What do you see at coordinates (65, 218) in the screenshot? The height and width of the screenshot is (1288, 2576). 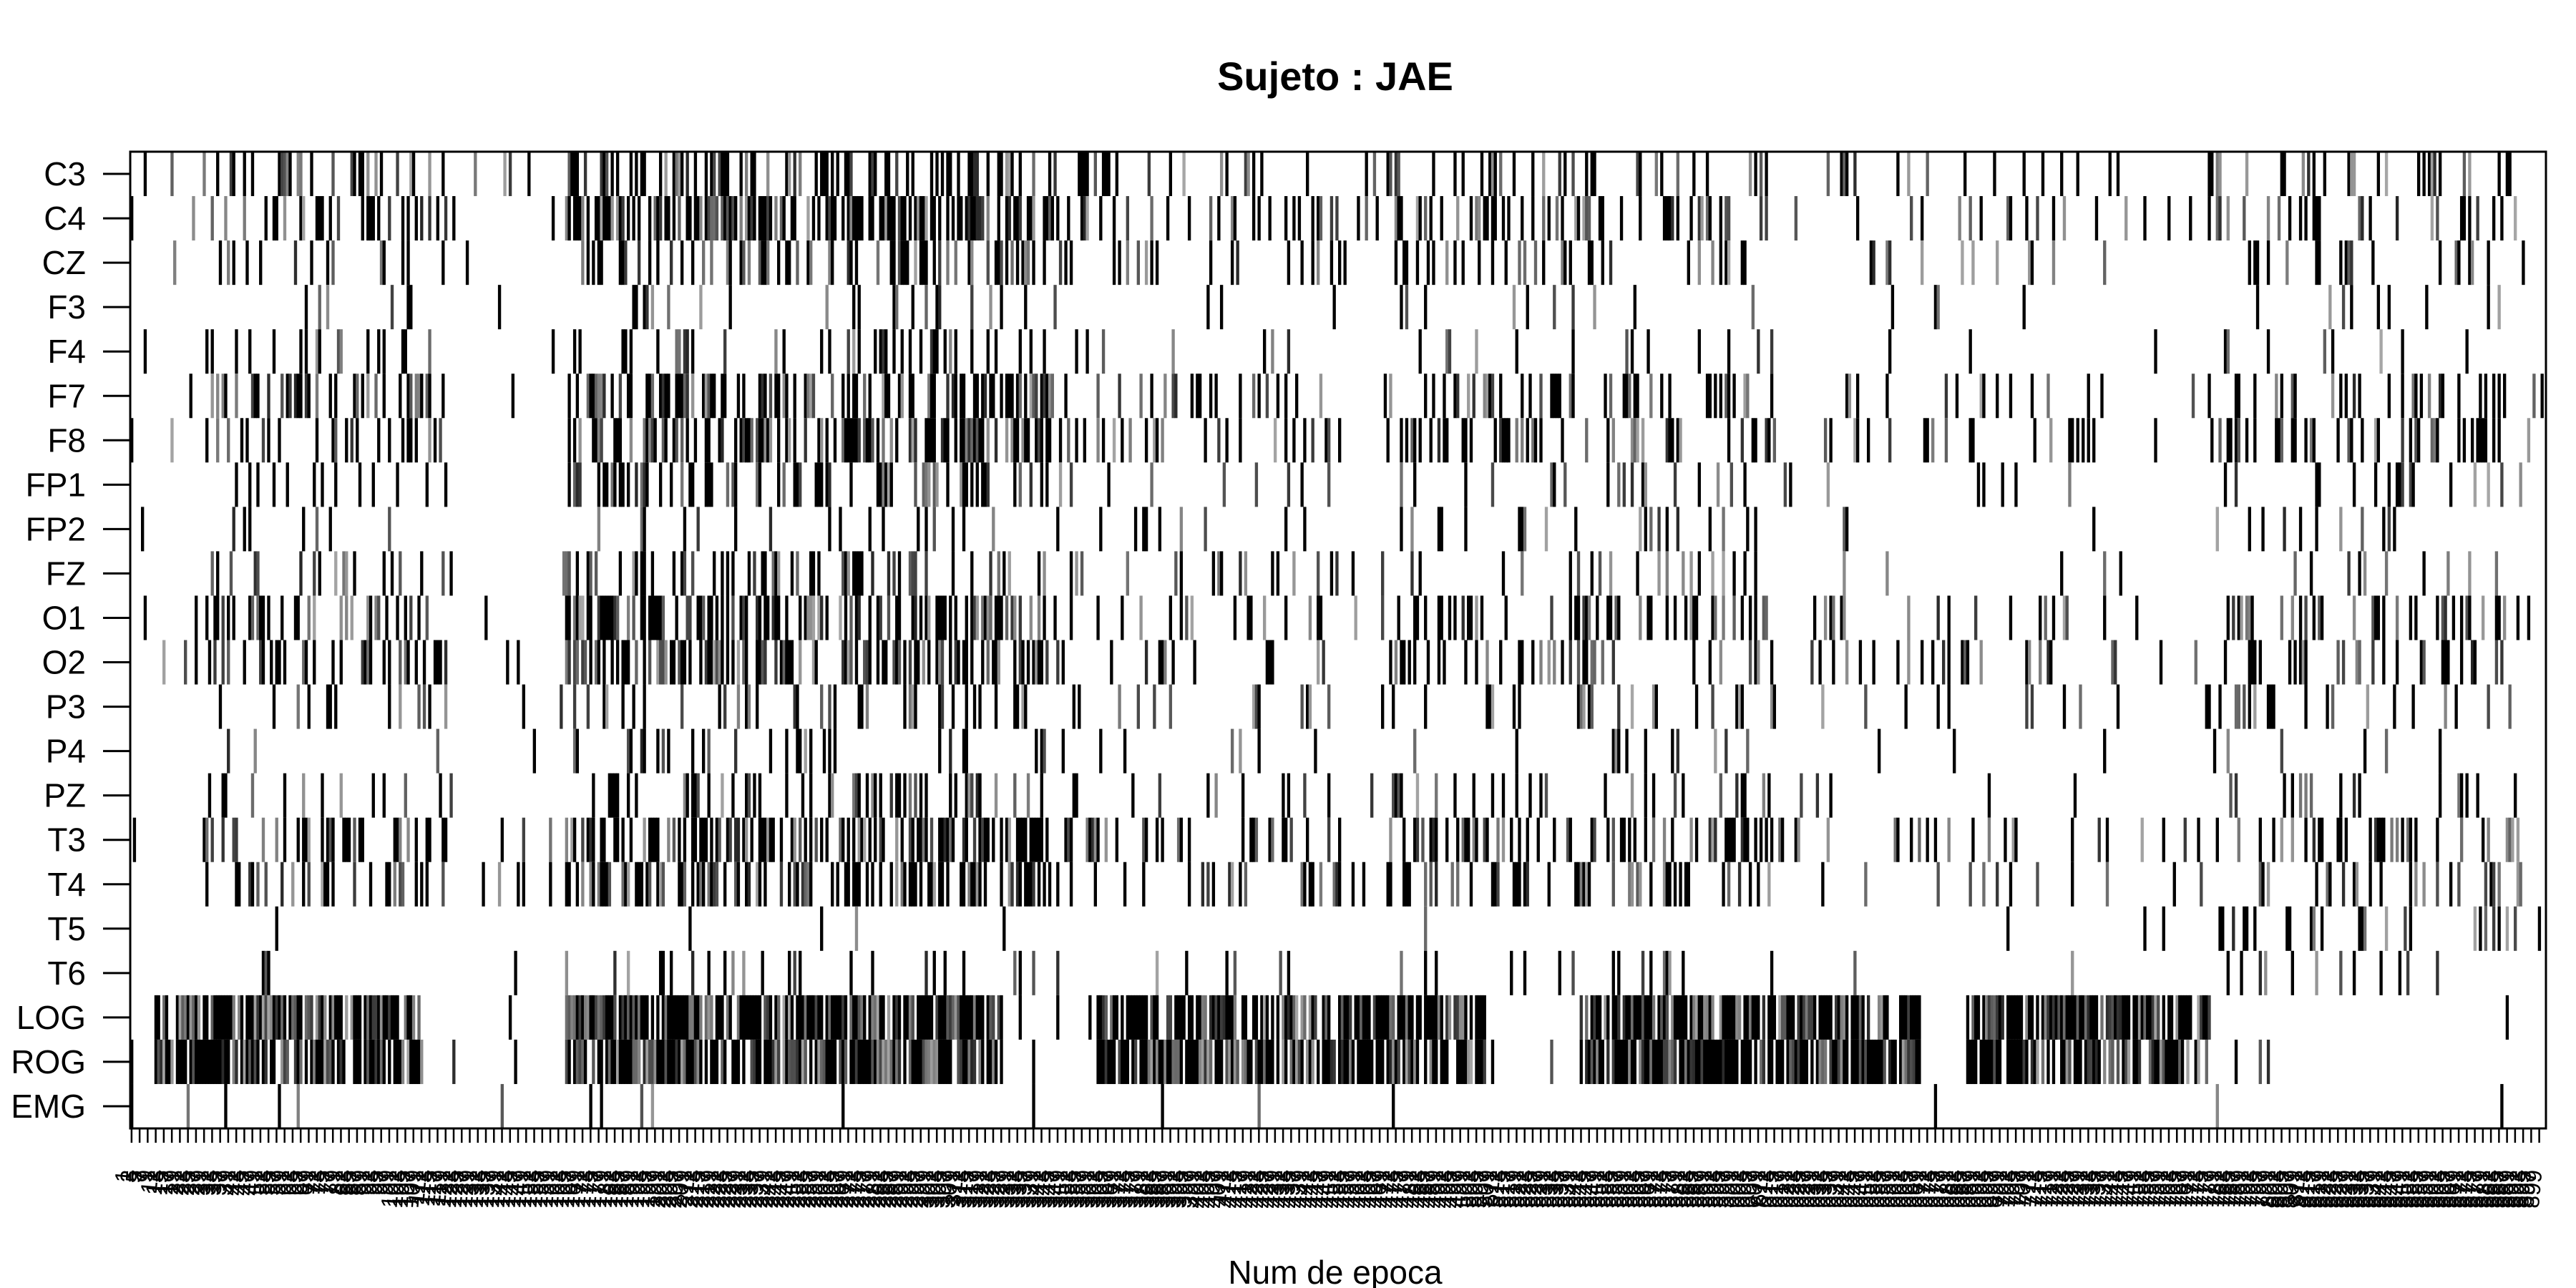 I see `y-tick-label: C4` at bounding box center [65, 218].